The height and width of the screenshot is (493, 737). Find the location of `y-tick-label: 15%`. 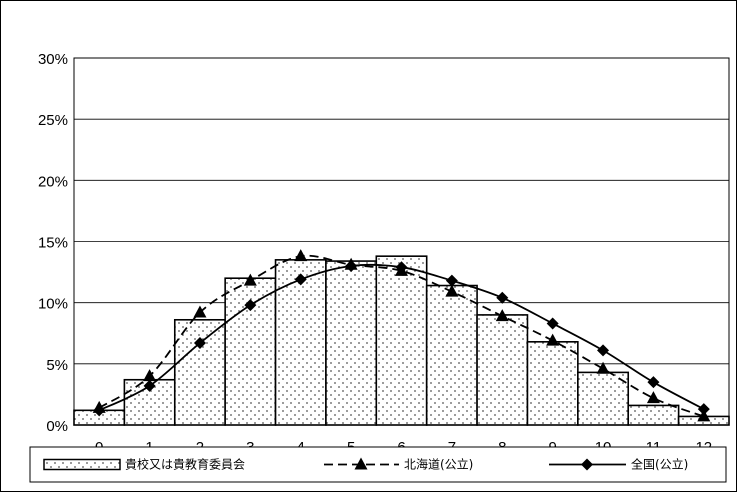

y-tick-label: 15% is located at coordinates (53, 243).